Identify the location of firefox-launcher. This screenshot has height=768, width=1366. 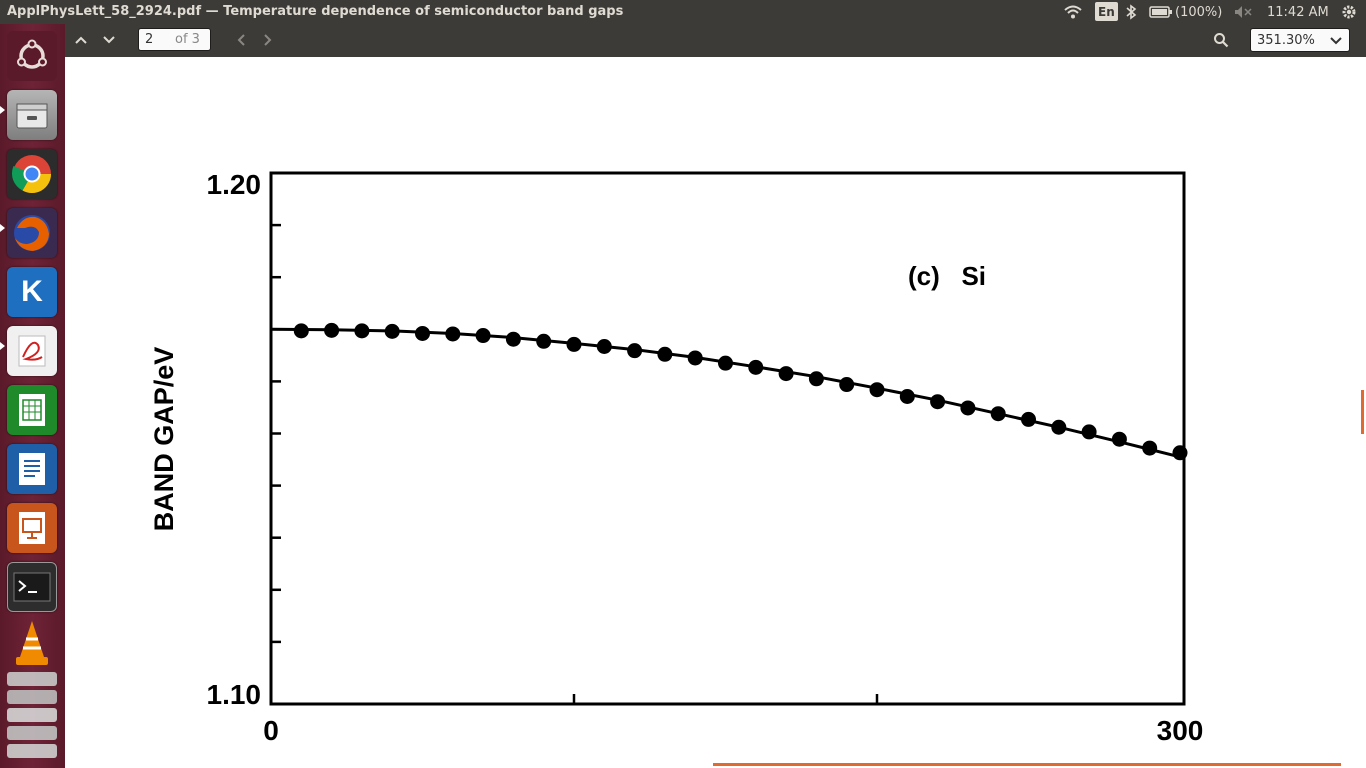
(32, 233).